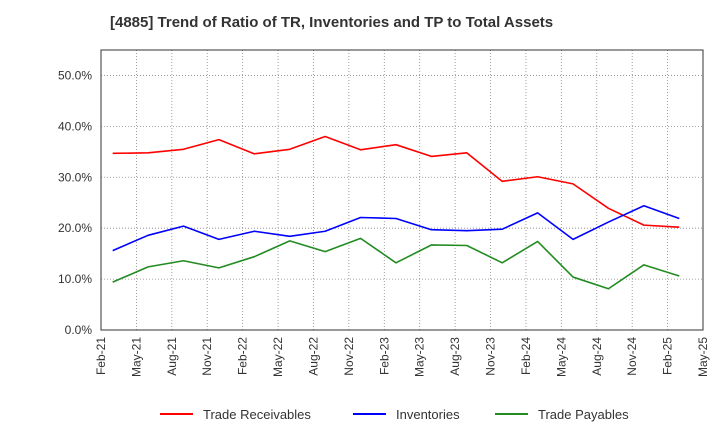 Image resolution: width=720 pixels, height=440 pixels. Describe the element at coordinates (75, 75) in the screenshot. I see `y-tick-label: 50.0%` at that location.